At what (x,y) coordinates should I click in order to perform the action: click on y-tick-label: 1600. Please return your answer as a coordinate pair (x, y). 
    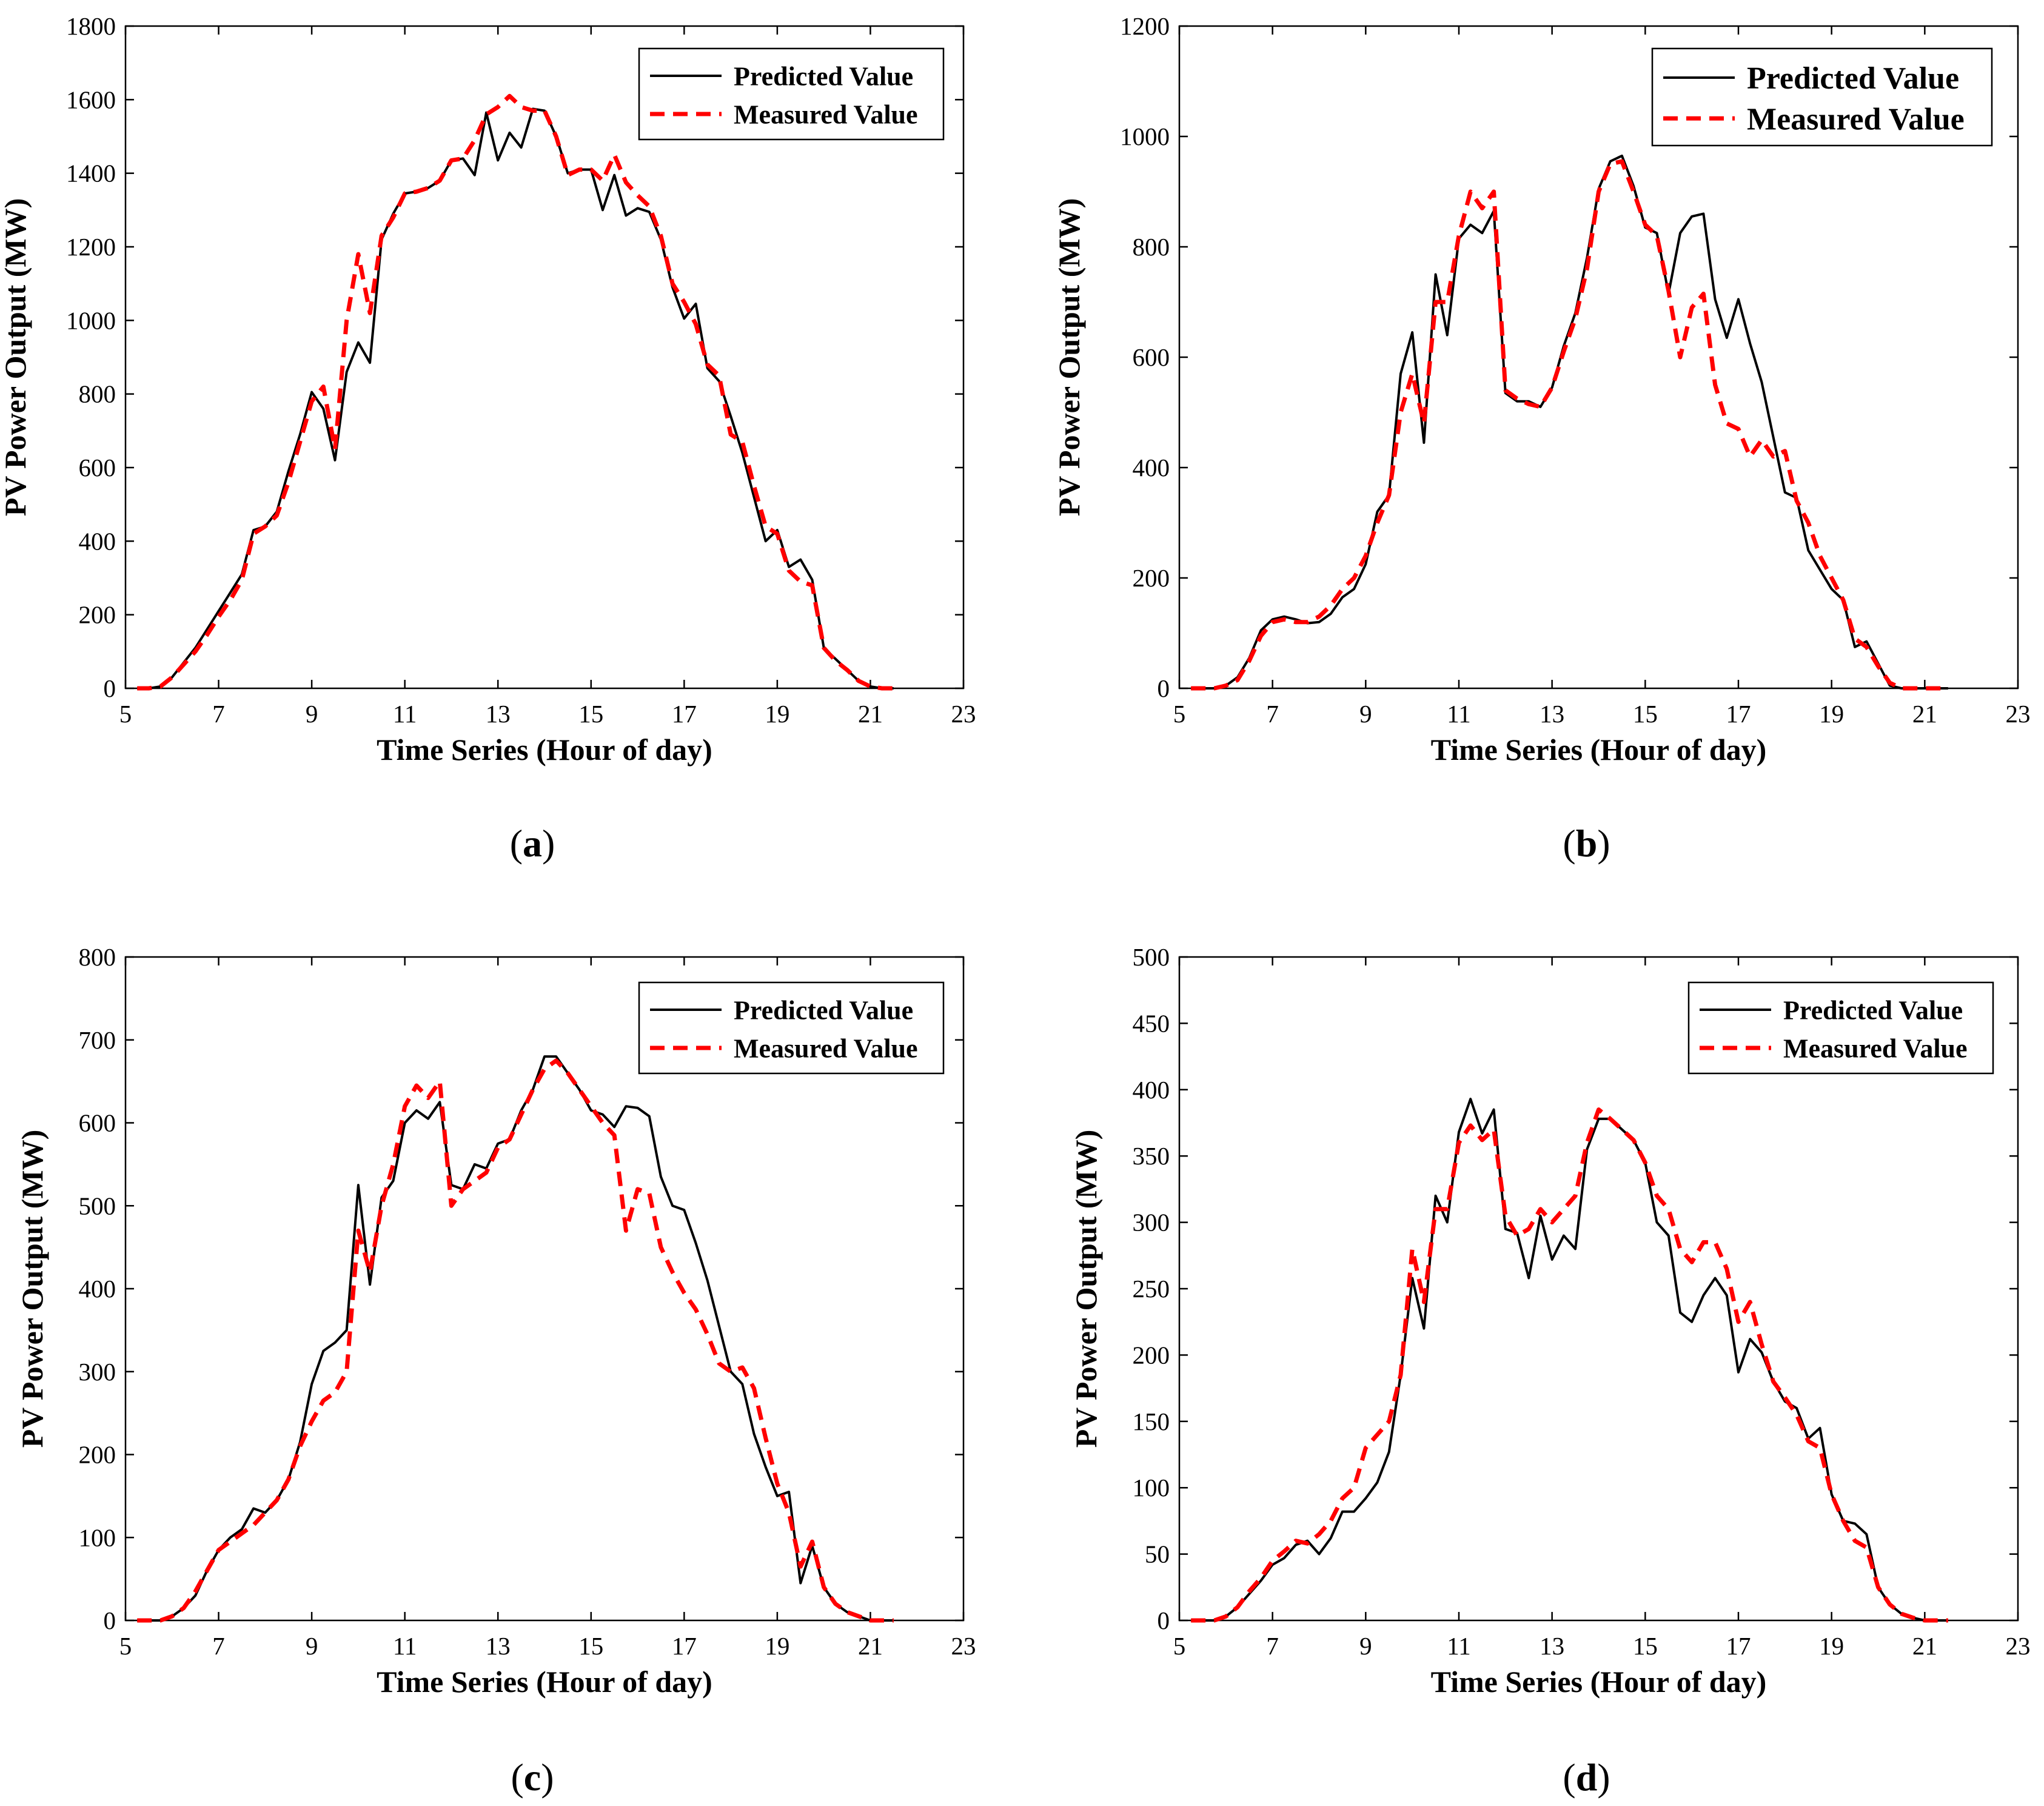
    Looking at the image, I should click on (91, 100).